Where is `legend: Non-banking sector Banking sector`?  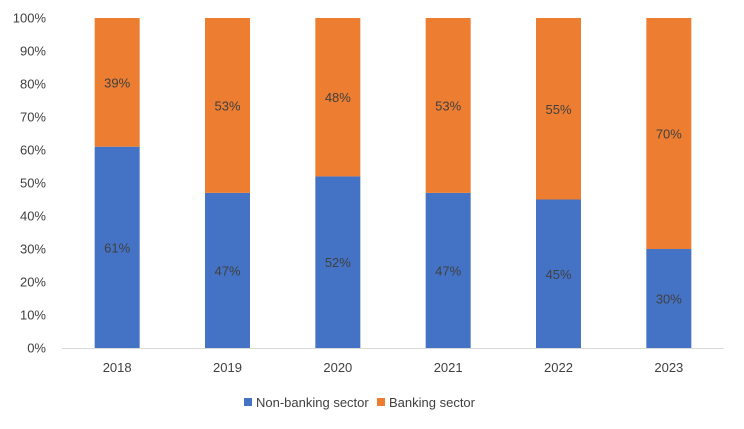 legend: Non-banking sector Banking sector is located at coordinates (360, 402).